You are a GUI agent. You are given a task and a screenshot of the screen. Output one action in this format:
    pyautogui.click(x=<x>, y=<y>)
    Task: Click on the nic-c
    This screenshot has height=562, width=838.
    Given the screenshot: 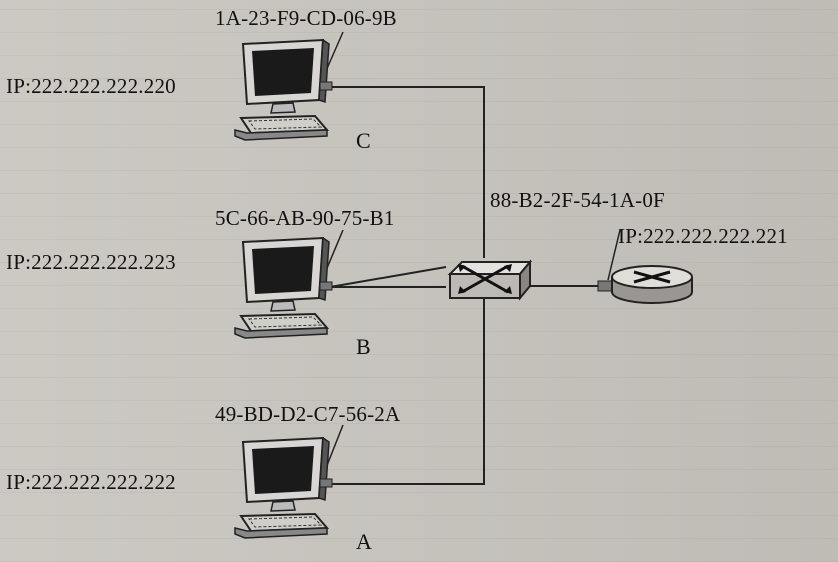 What is the action you would take?
    pyautogui.click(x=326, y=86)
    